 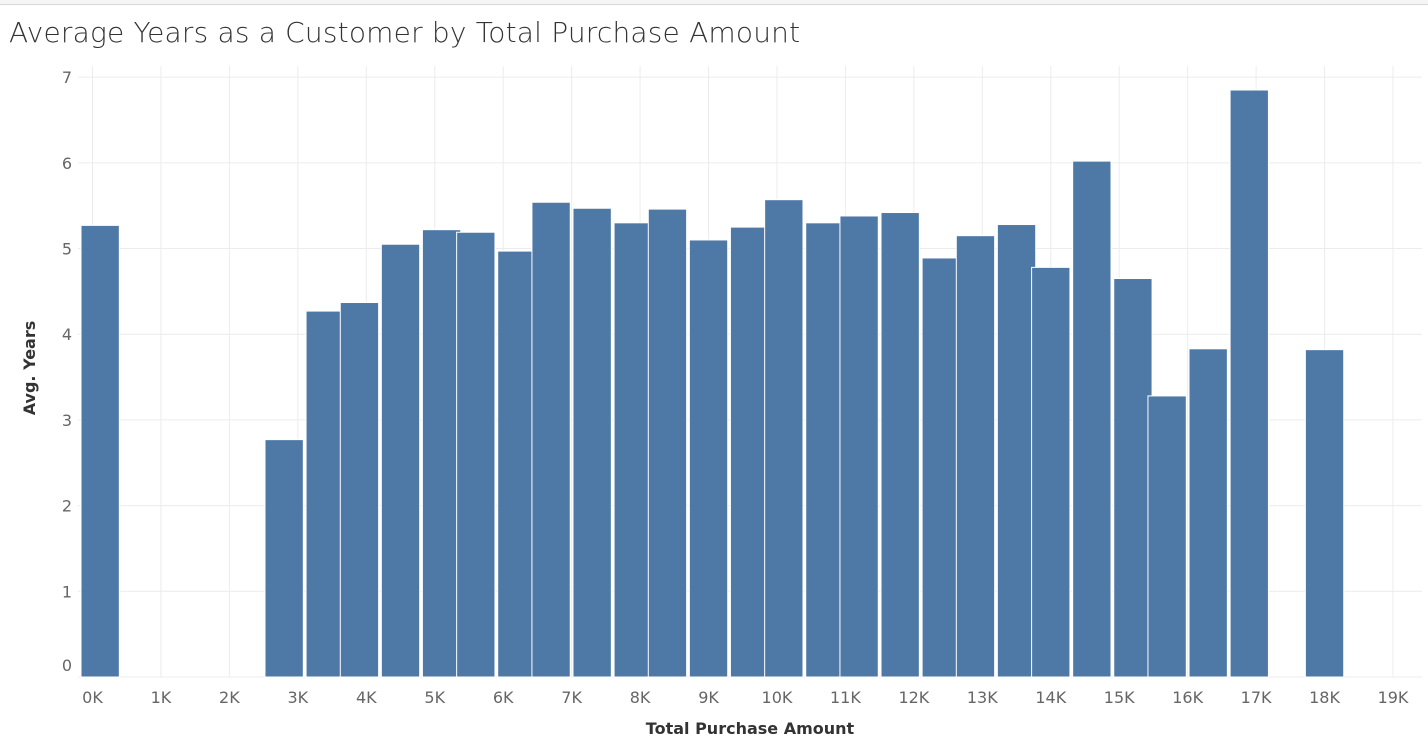 What do you see at coordinates (67, 591) in the screenshot?
I see `y-tick-label: 1` at bounding box center [67, 591].